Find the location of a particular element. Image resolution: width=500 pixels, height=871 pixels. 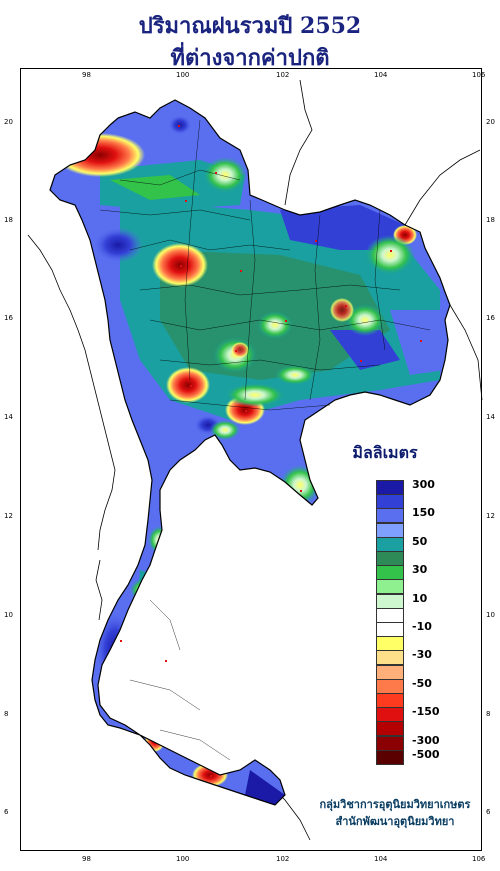

lat-tick-left-6: 6 is located at coordinates (6, 812).